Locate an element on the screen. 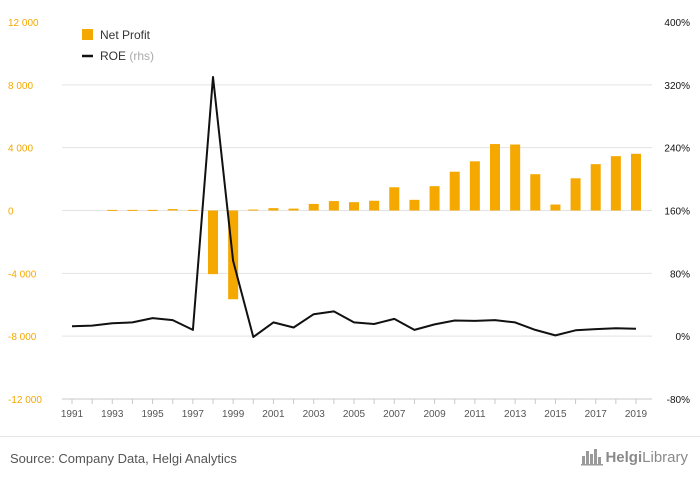 Image resolution: width=700 pixels, height=484 pixels. legend: Net Profit ROE (rhs) is located at coordinates (118, 45).